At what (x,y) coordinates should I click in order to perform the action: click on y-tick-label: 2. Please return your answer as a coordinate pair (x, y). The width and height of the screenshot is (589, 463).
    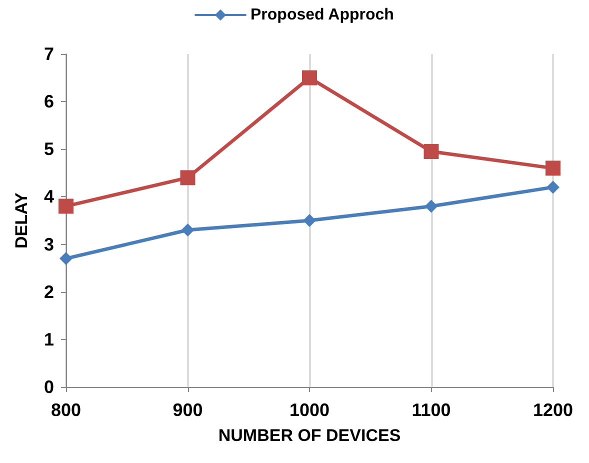
    Looking at the image, I should click on (49, 292).